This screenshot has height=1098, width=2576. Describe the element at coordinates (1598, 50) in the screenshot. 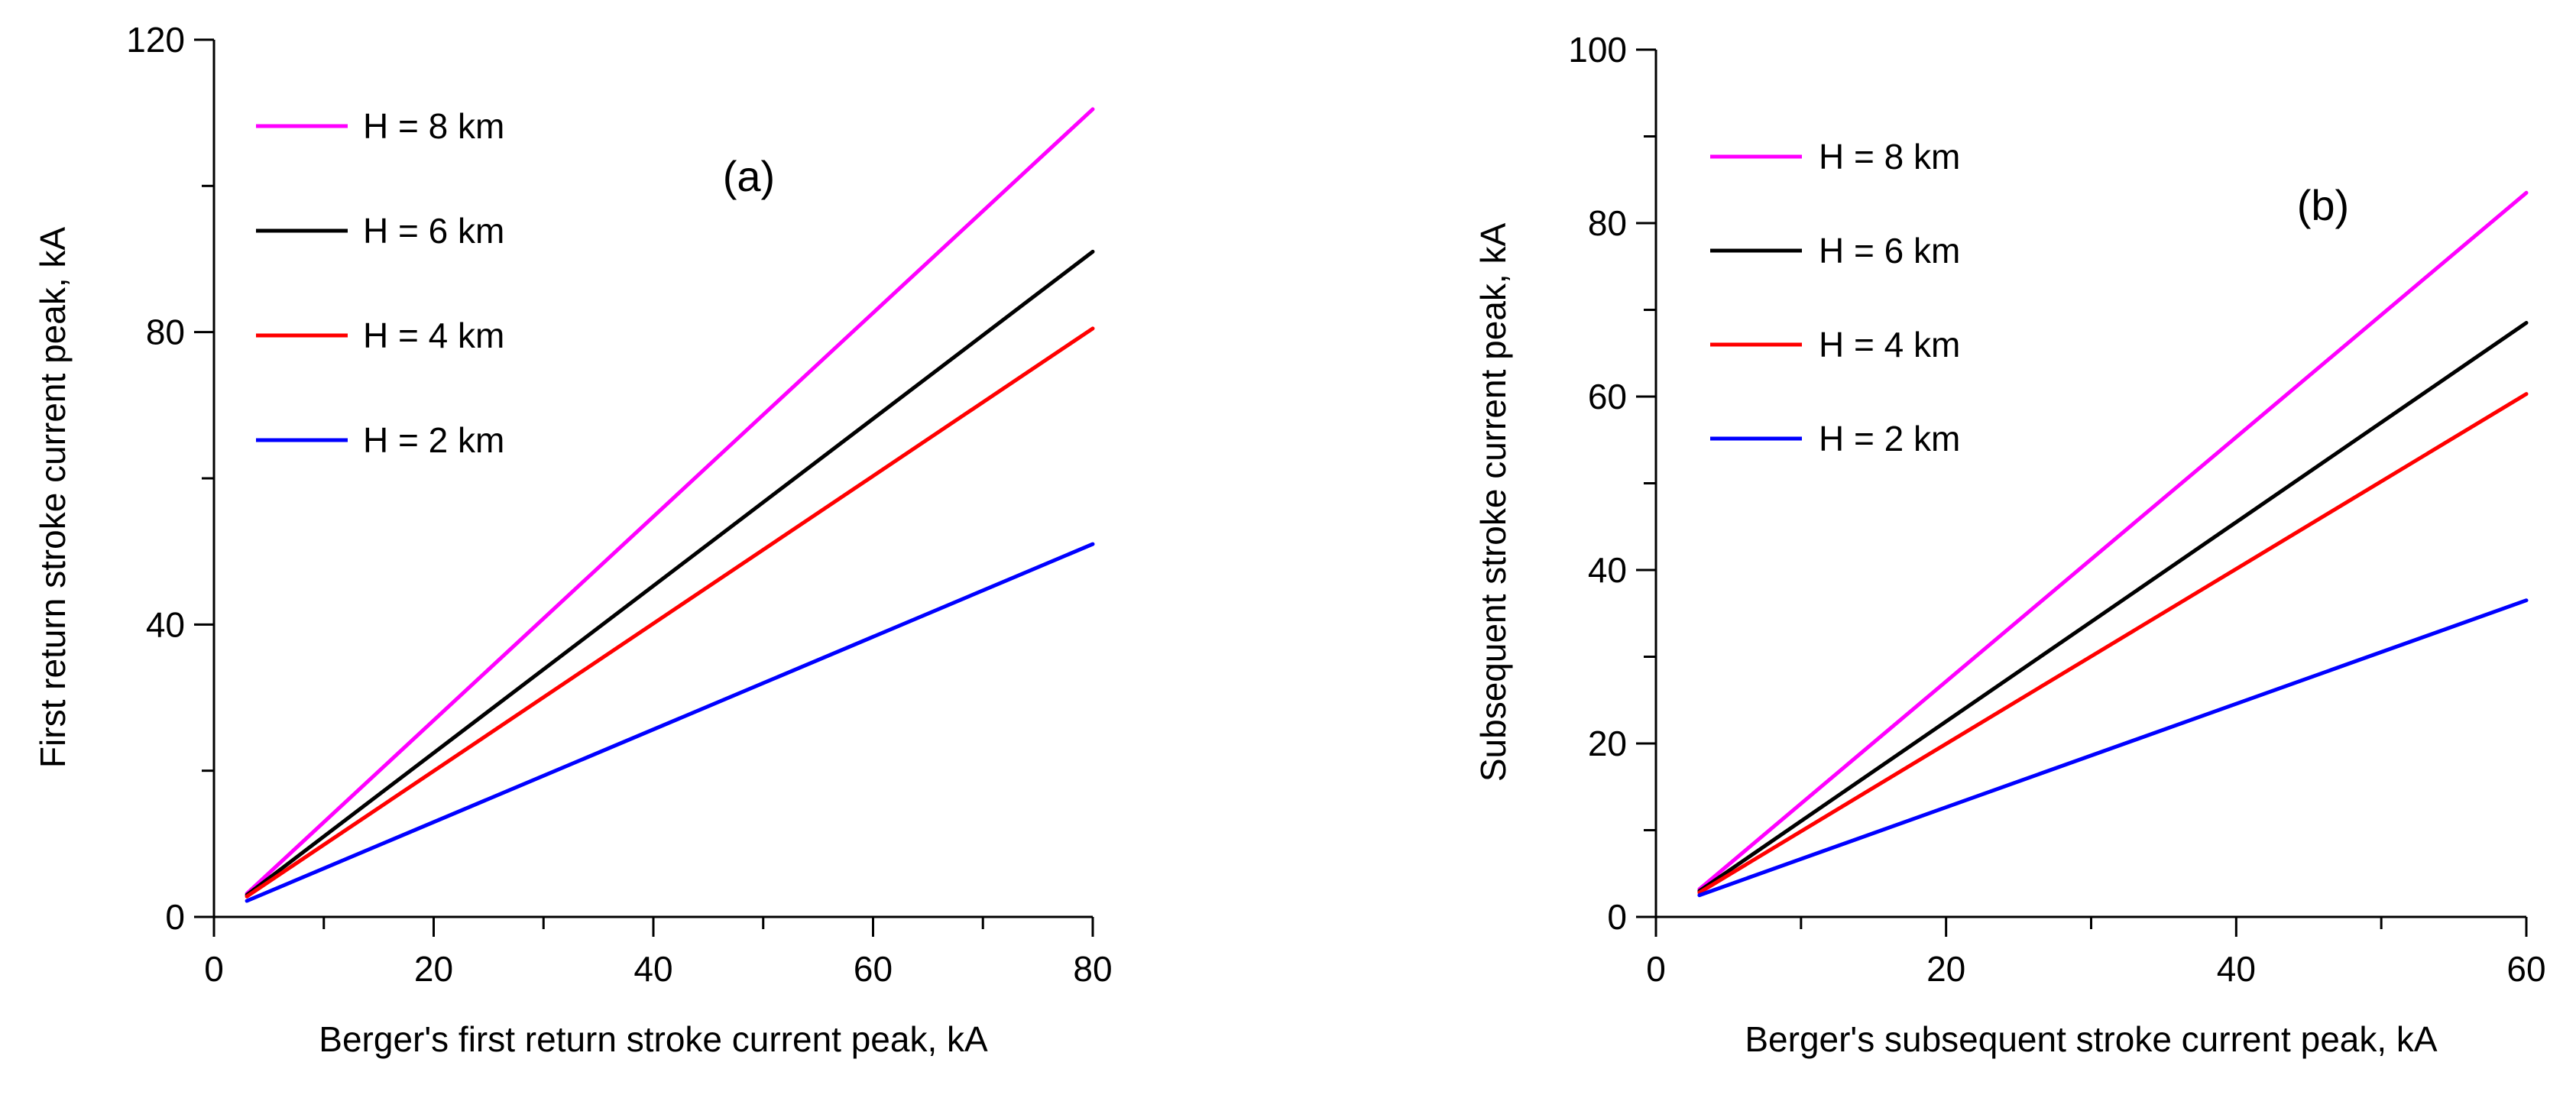

I see `y-tick-label: 100` at that location.